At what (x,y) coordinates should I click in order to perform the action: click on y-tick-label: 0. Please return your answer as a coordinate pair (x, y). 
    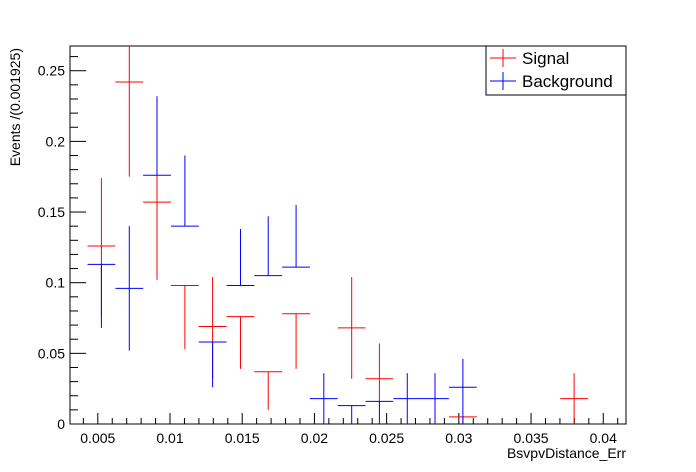
    Looking at the image, I should click on (61, 424).